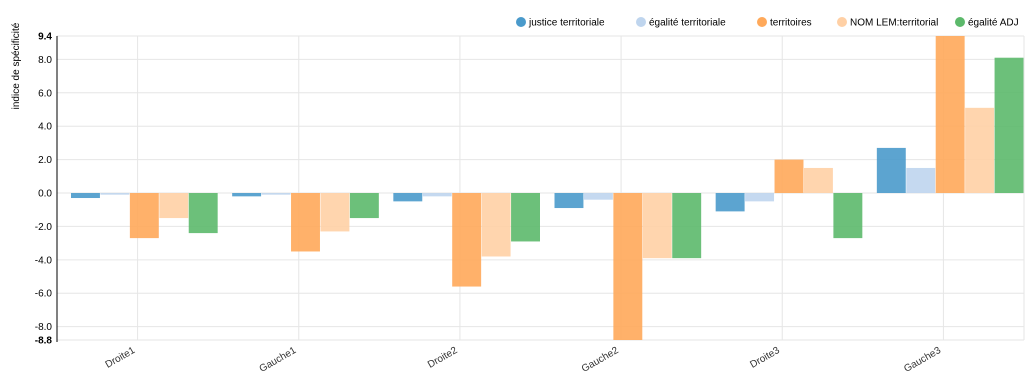 This screenshot has width=1025, height=371. I want to click on legend-item: justice territoriale, so click(560, 23).